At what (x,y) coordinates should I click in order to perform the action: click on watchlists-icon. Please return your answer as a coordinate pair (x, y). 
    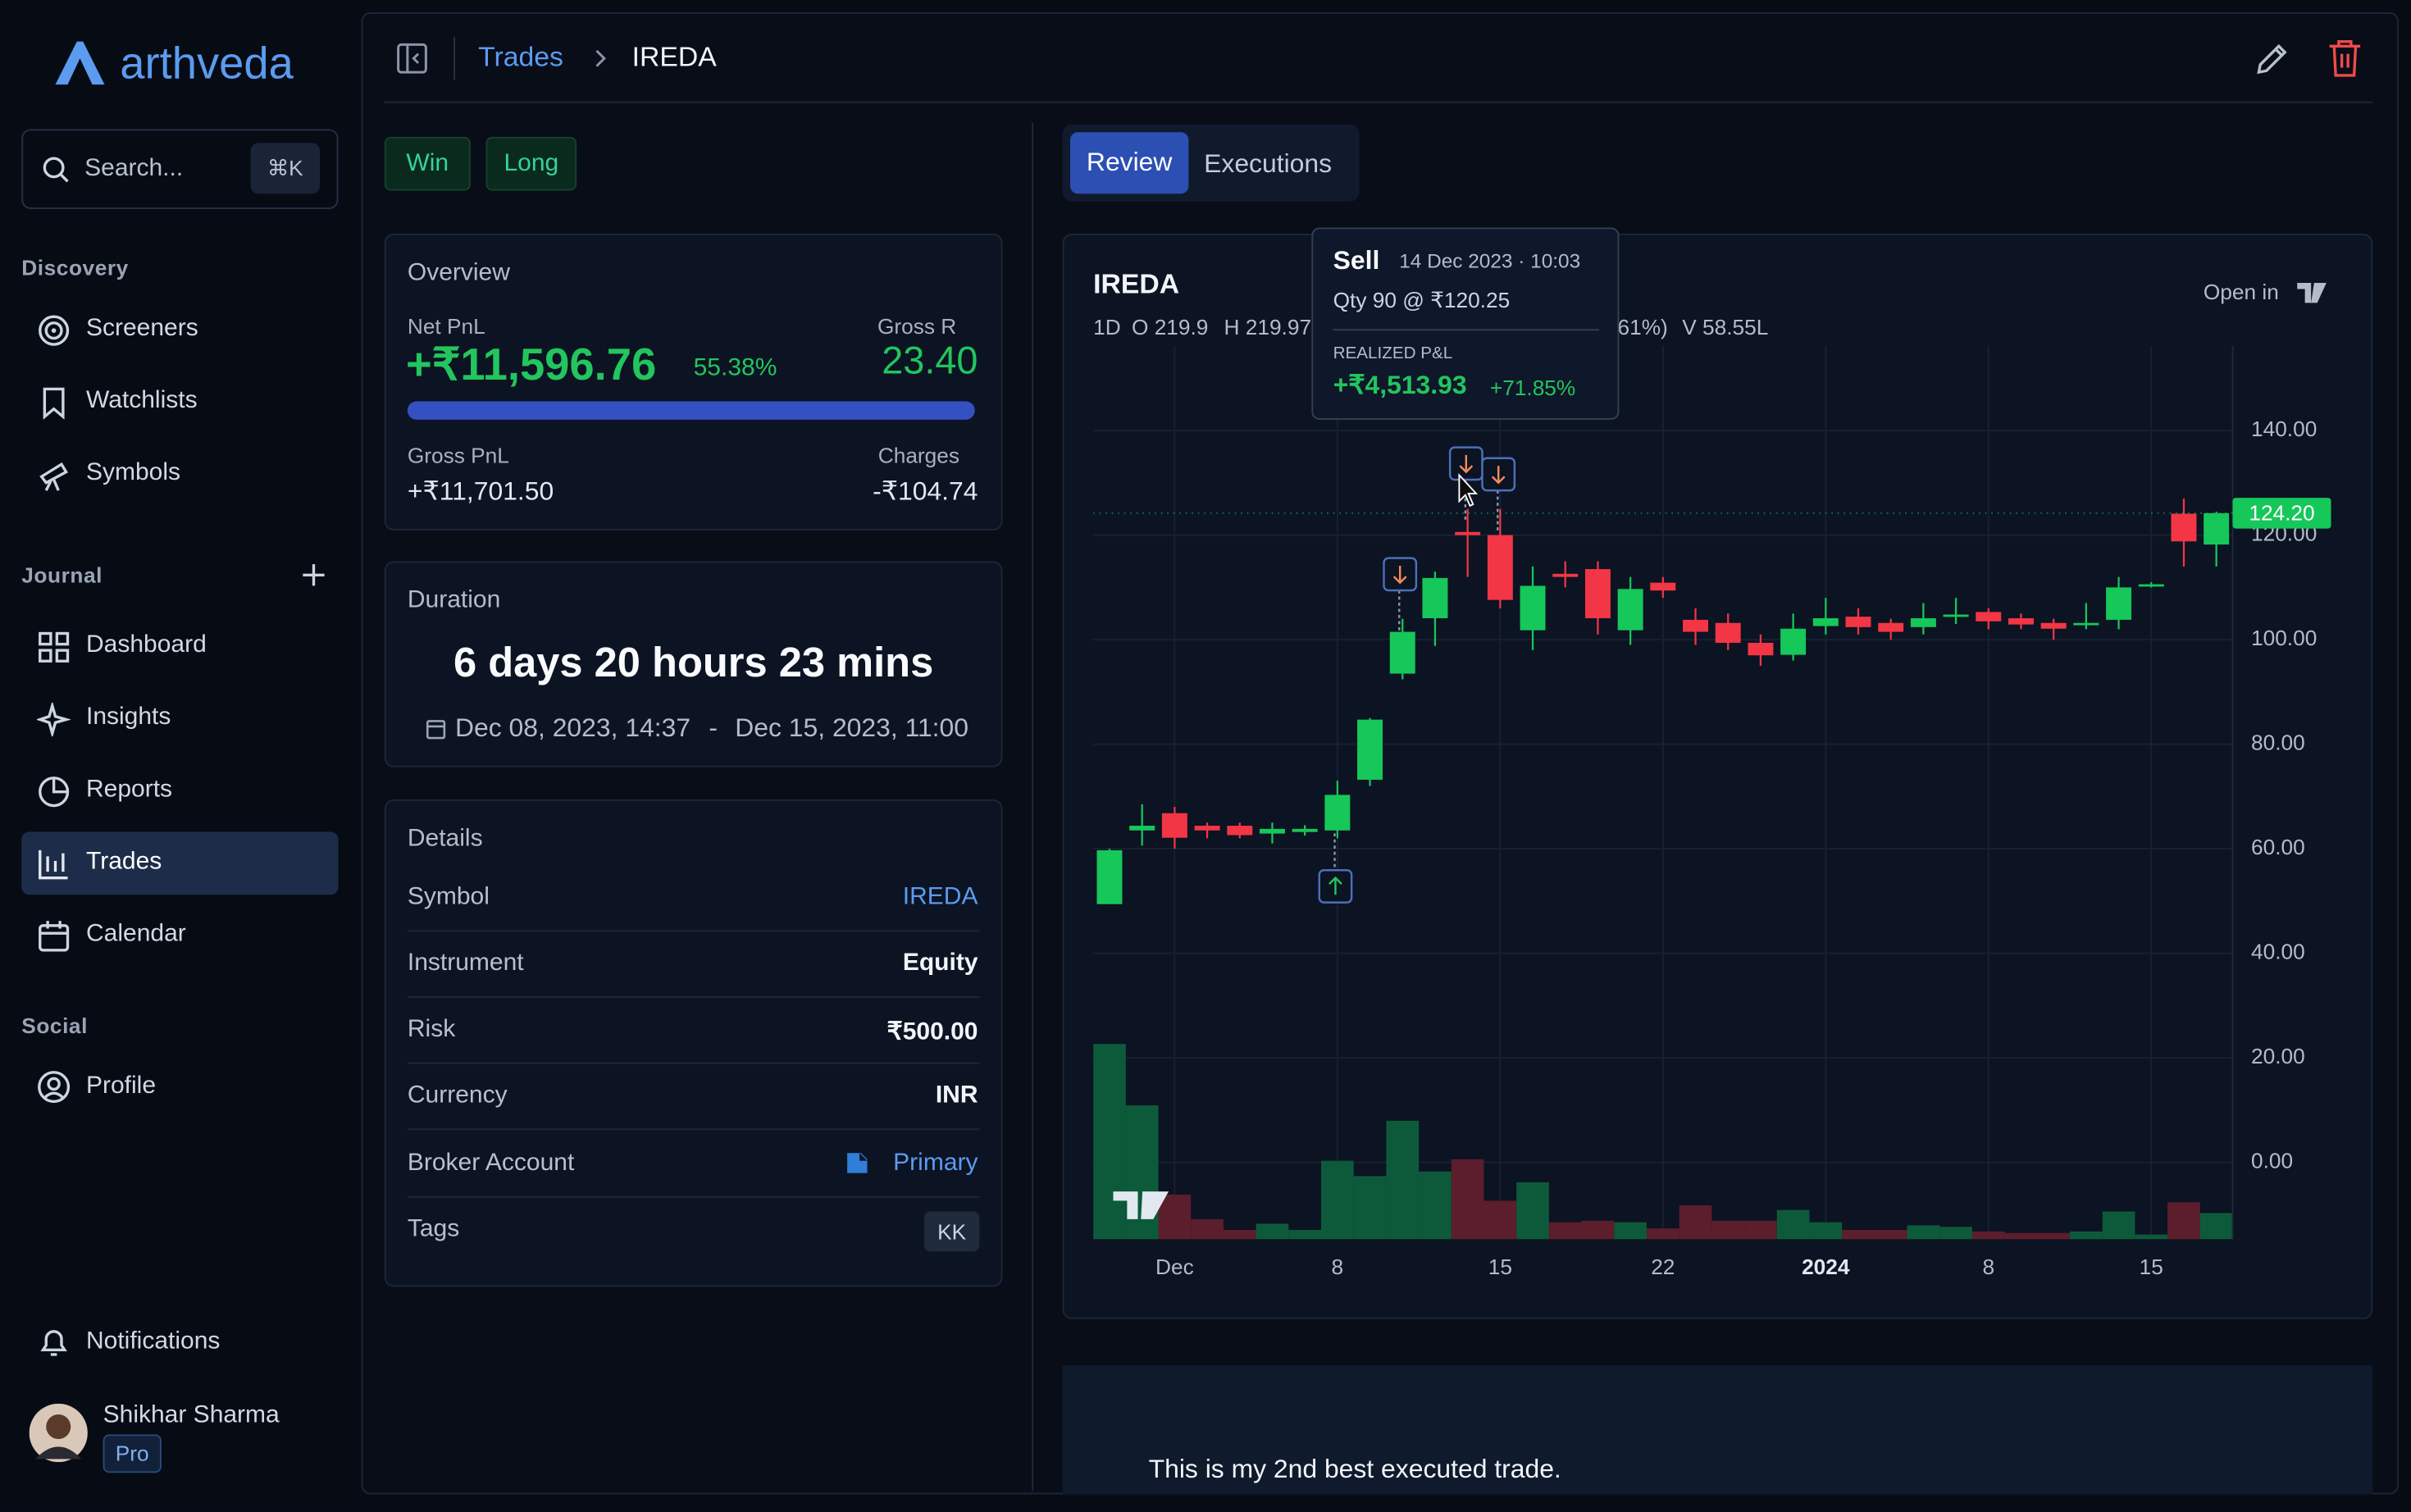
    Looking at the image, I should click on (54, 403).